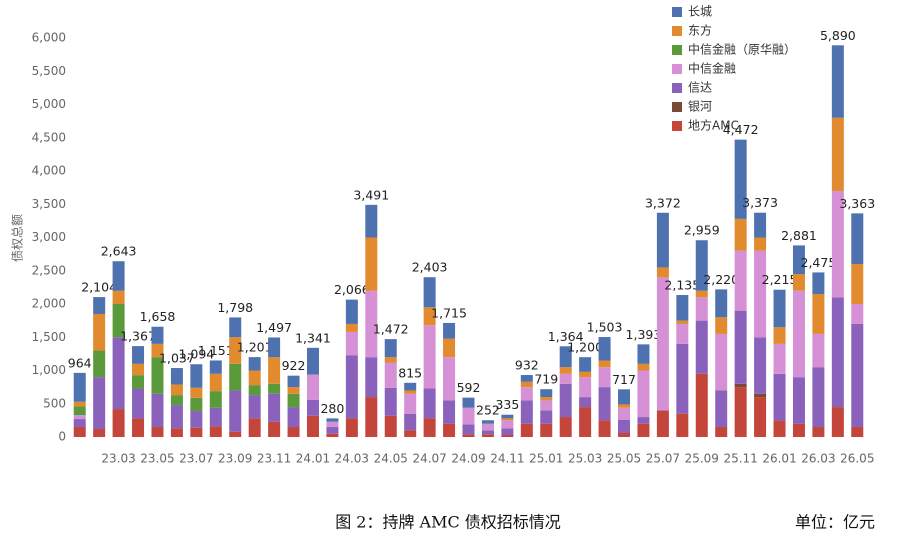 This screenshot has height=546, width=900. Describe the element at coordinates (255, 347) in the screenshot. I see `total-label: 1,201` at that location.